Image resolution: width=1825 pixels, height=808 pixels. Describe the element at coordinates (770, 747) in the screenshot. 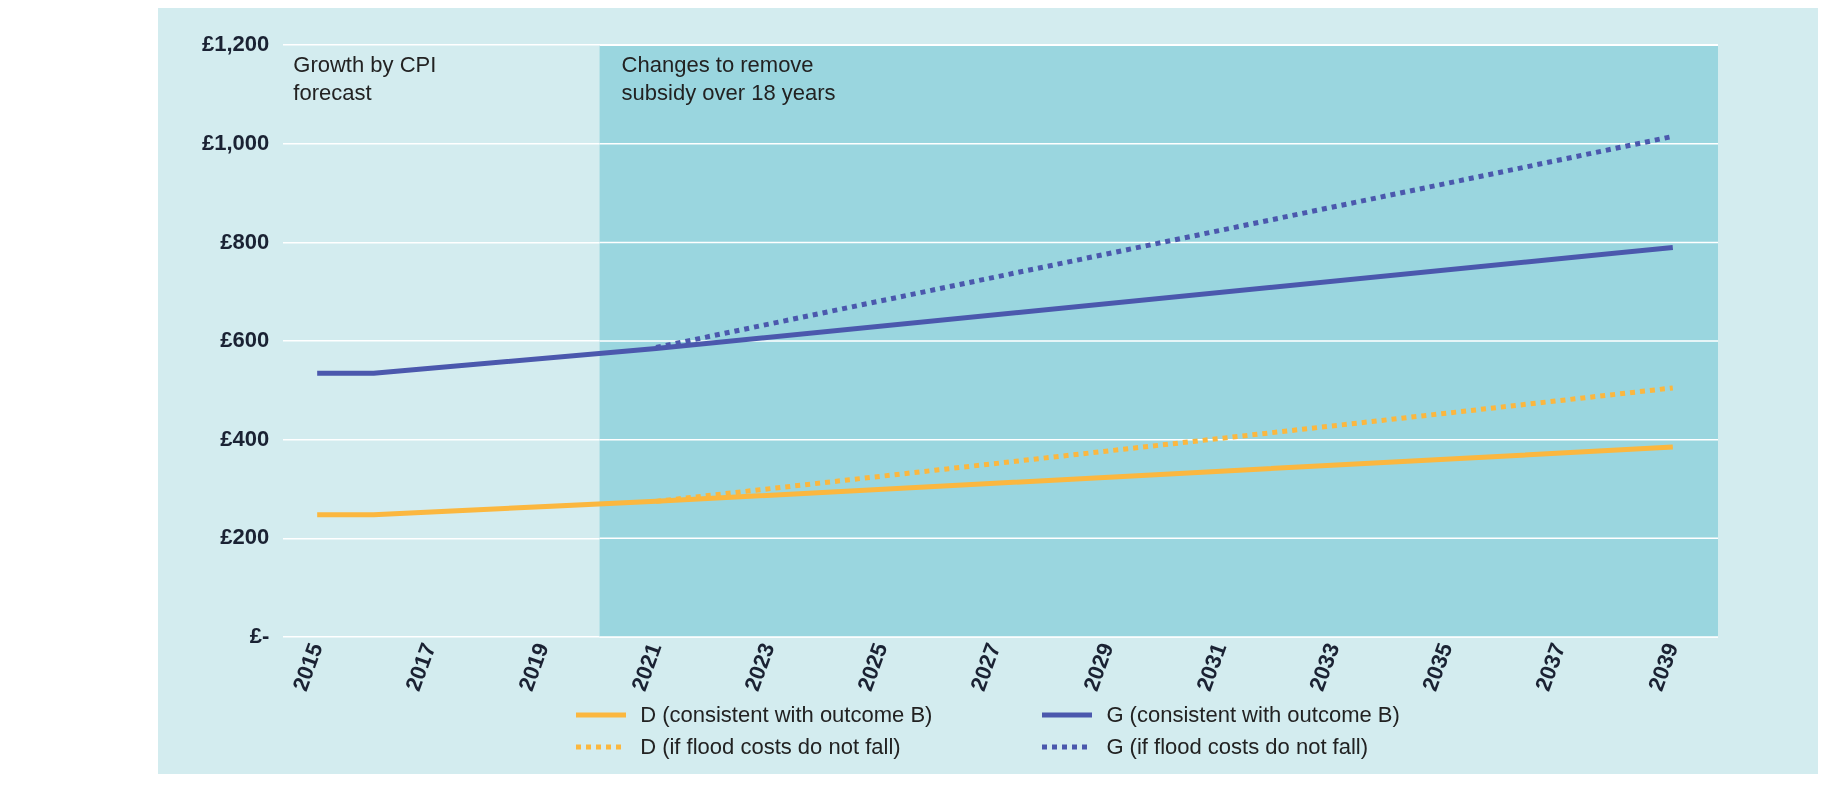

I see `legend-label: D (if flood costs do not fall)` at that location.